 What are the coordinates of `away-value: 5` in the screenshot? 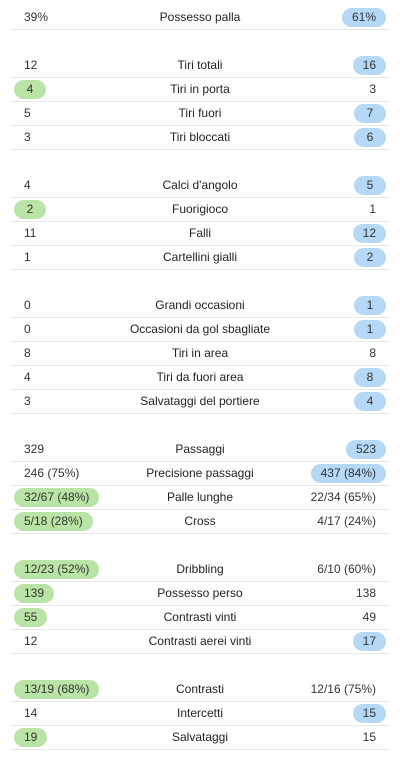 It's located at (370, 185).